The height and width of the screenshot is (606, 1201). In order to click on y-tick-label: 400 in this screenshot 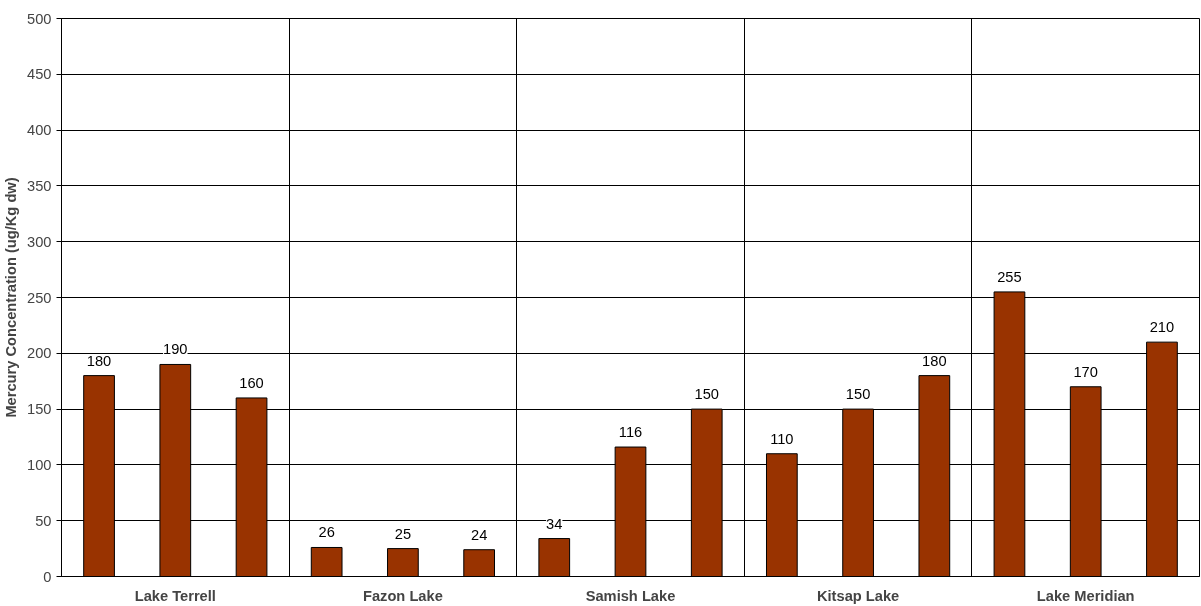, I will do `click(39, 130)`.